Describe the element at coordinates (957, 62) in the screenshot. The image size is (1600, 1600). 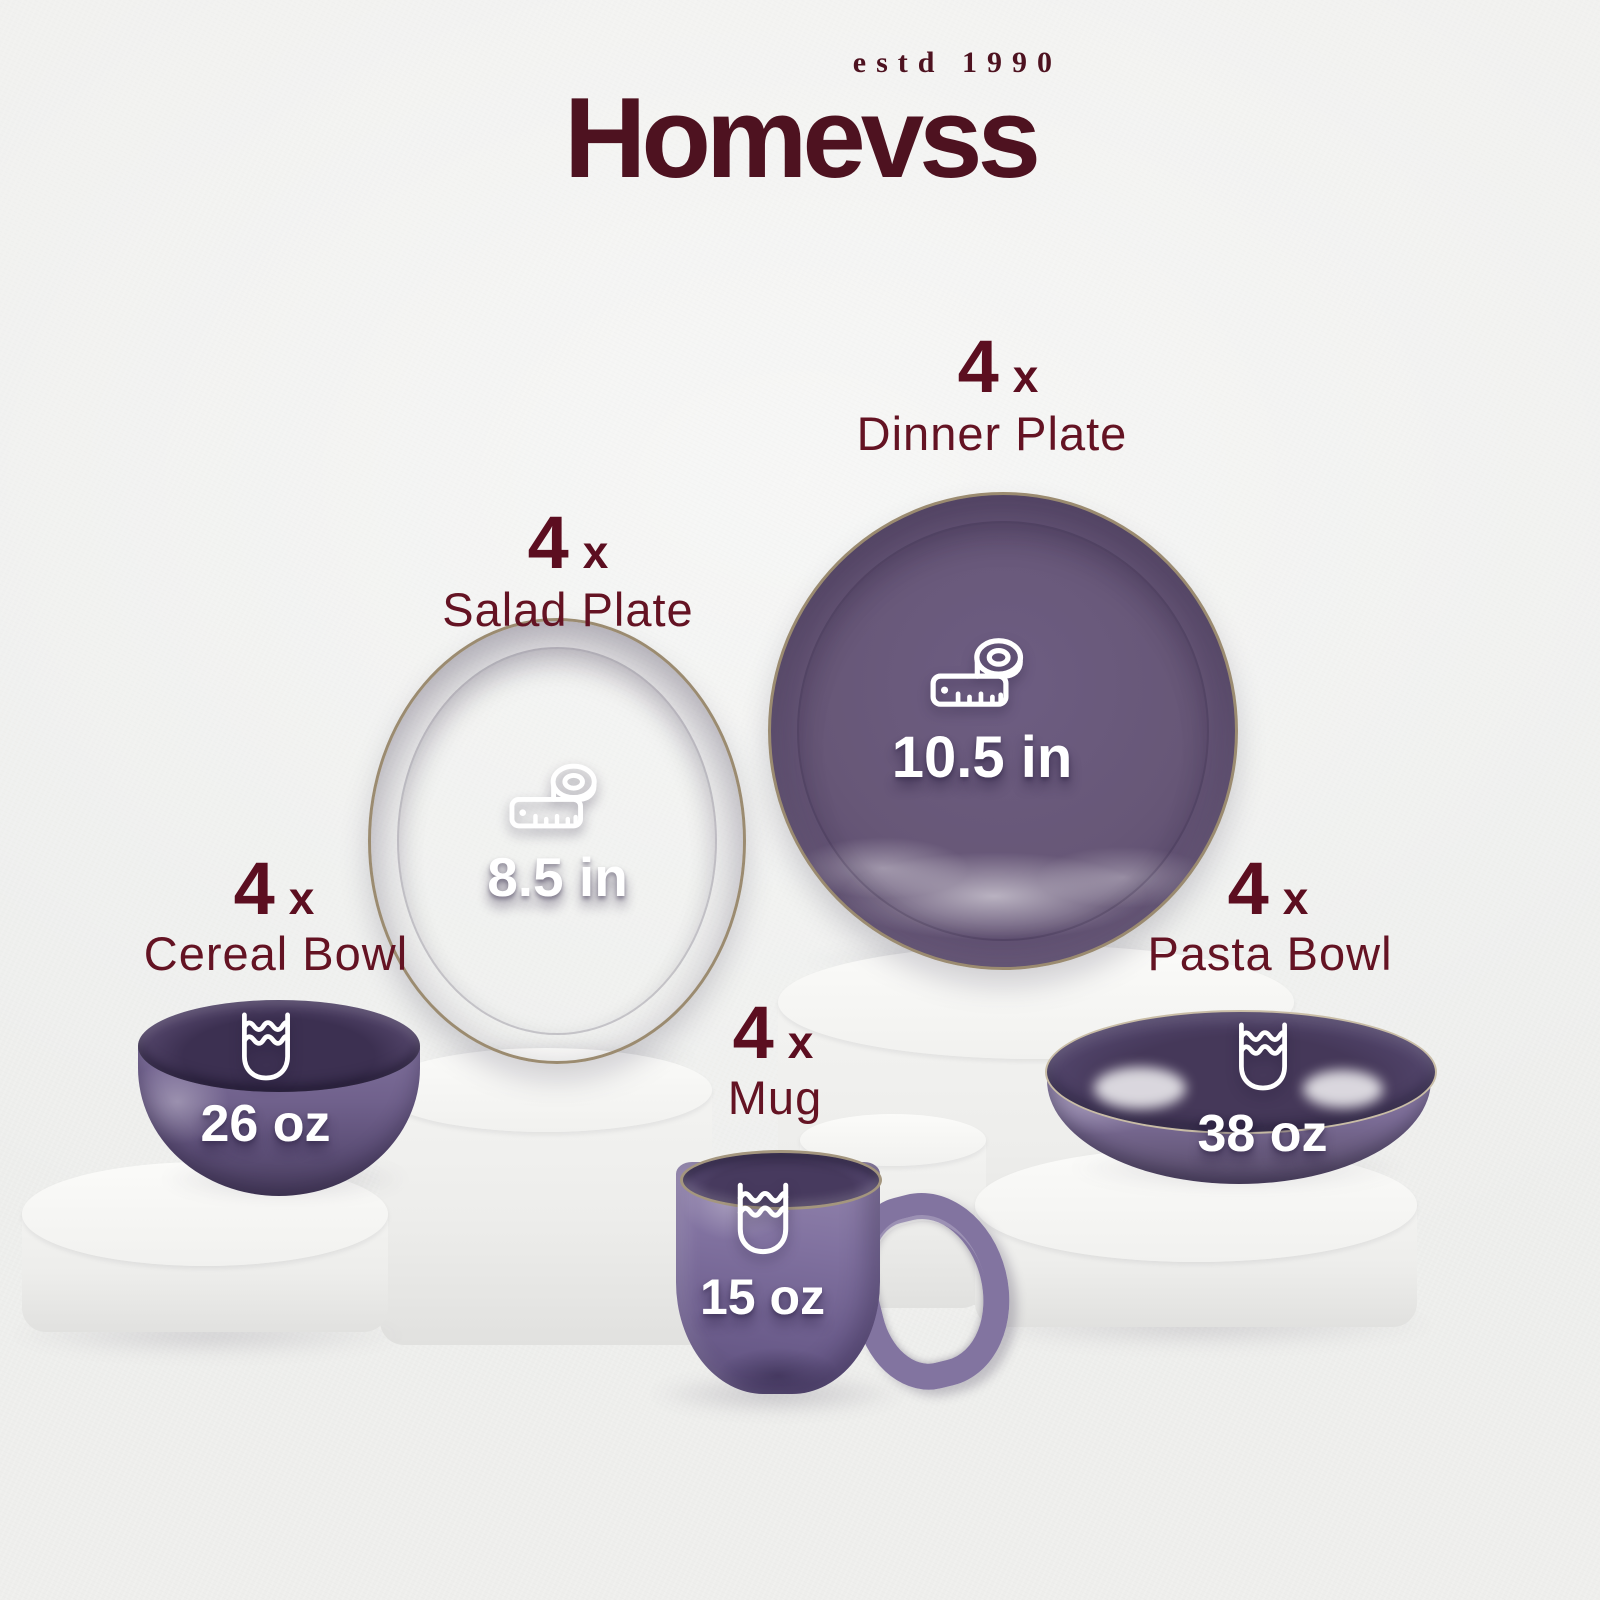
I see `brand-estd-label: estd 1990` at that location.